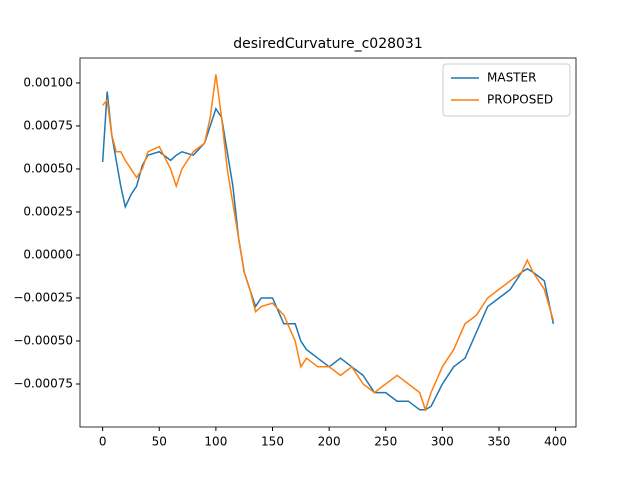  Describe the element at coordinates (329, 442) in the screenshot. I see `x-tick-label: 200` at that location.